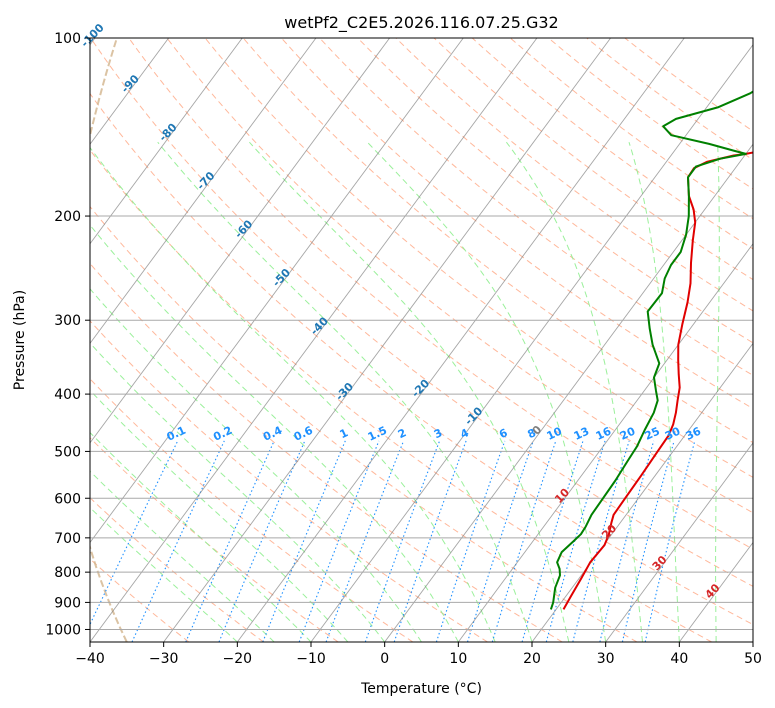 The image size is (775, 708). Describe the element at coordinates (67, 217) in the screenshot. I see `y-tick-label: 200` at that location.